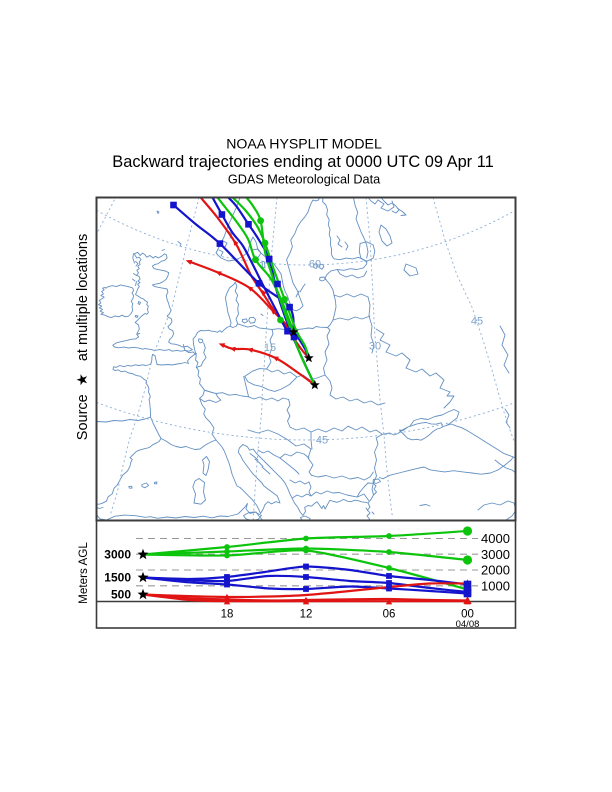 This screenshot has width=612, height=792. What do you see at coordinates (495, 586) in the screenshot?
I see `svg-text: 1000` at bounding box center [495, 586].